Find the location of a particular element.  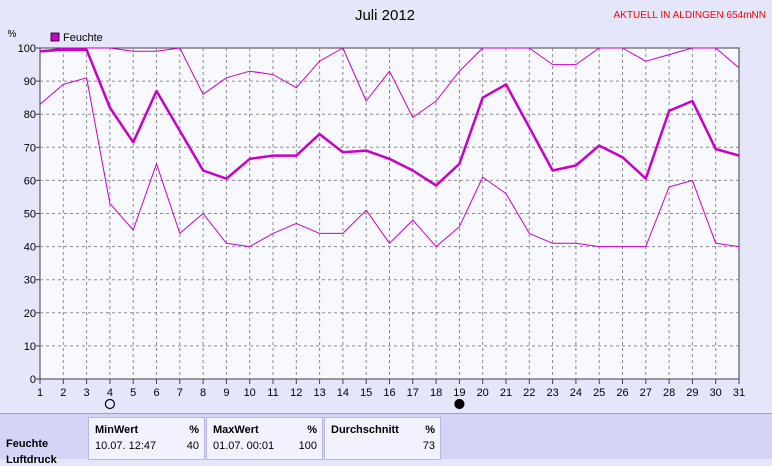

x-tick-label: 16 is located at coordinates (389, 393).